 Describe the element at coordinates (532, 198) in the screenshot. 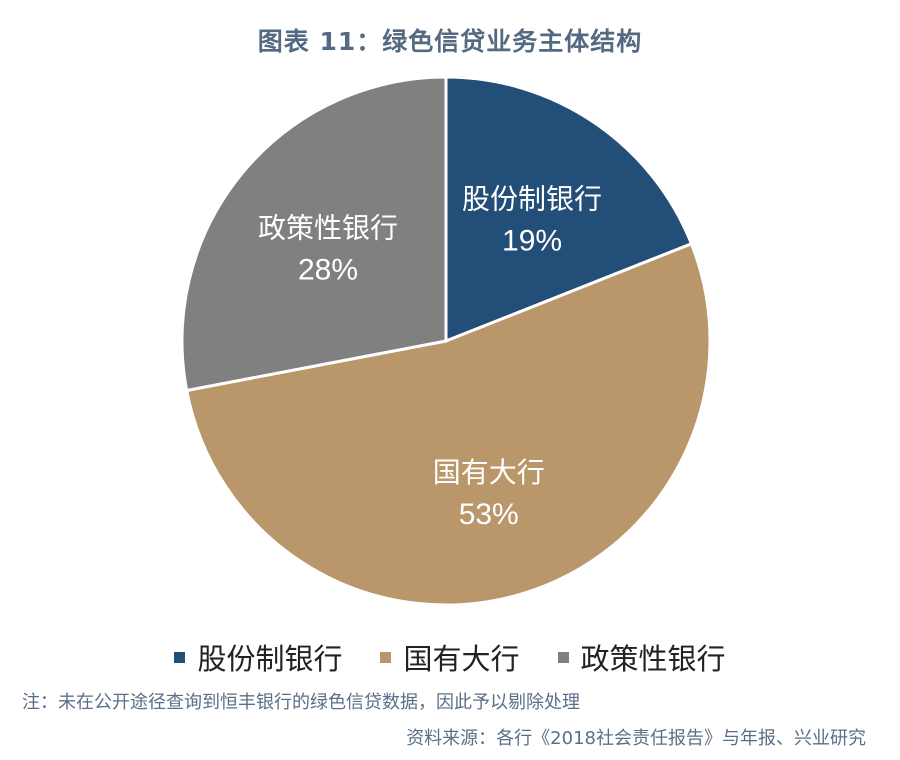

I see `slice-label-joint-stock: 股份制银行` at that location.